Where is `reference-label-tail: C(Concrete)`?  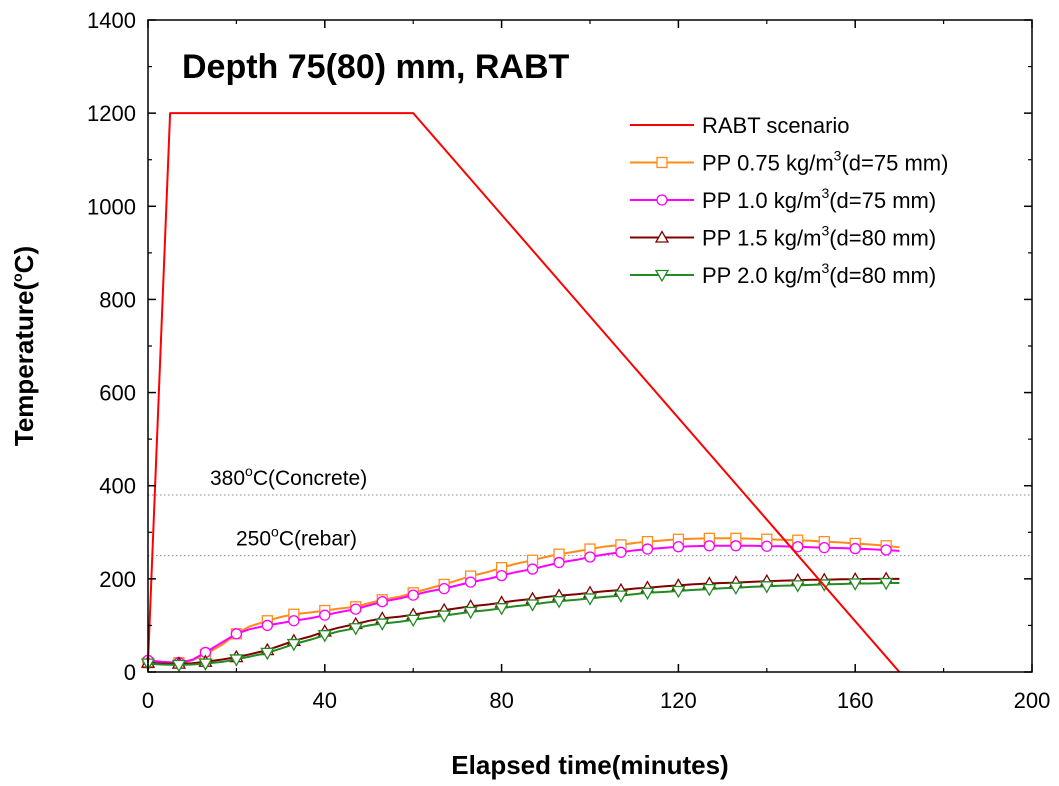 reference-label-tail: C(Concrete) is located at coordinates (310, 478).